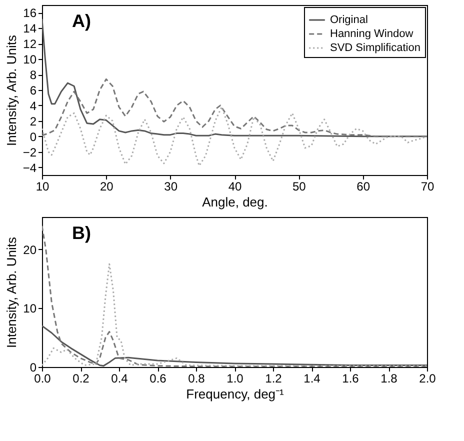 This screenshot has height=441, width=464. Describe the element at coordinates (349, 20) in the screenshot. I see `legend-label: Original` at that location.